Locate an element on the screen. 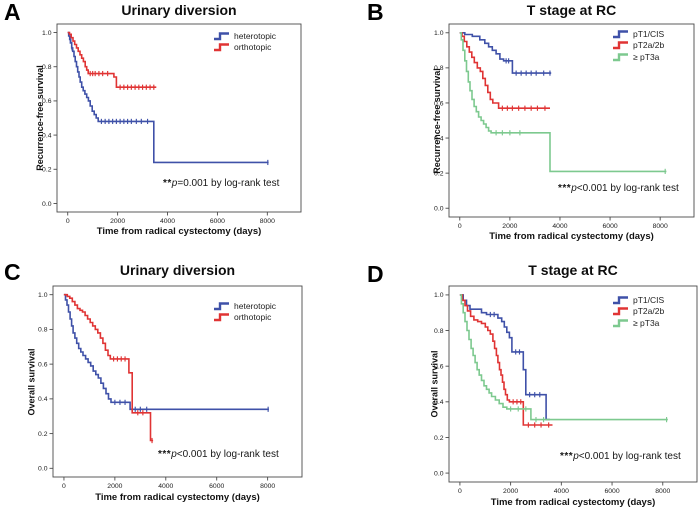 The height and width of the screenshot is (508, 700). chart-title-d: T stage at RC is located at coordinates (573, 270).